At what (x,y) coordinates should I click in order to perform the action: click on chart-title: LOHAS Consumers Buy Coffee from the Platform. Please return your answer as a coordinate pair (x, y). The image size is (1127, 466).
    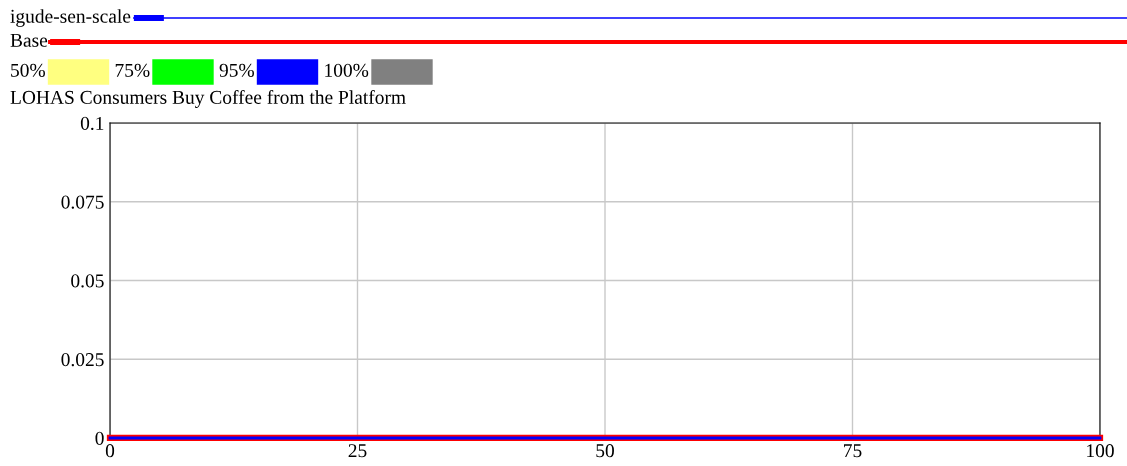
    Looking at the image, I should click on (208, 99).